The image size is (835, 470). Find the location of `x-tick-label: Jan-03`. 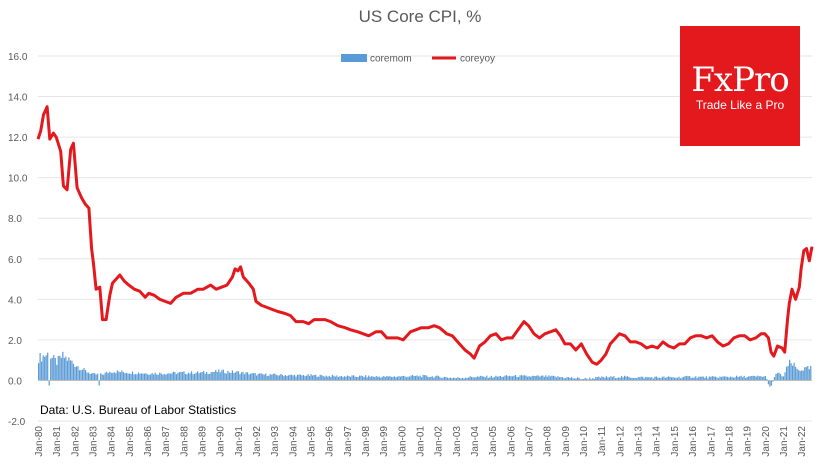

x-tick-label: Jan-03 is located at coordinates (457, 441).